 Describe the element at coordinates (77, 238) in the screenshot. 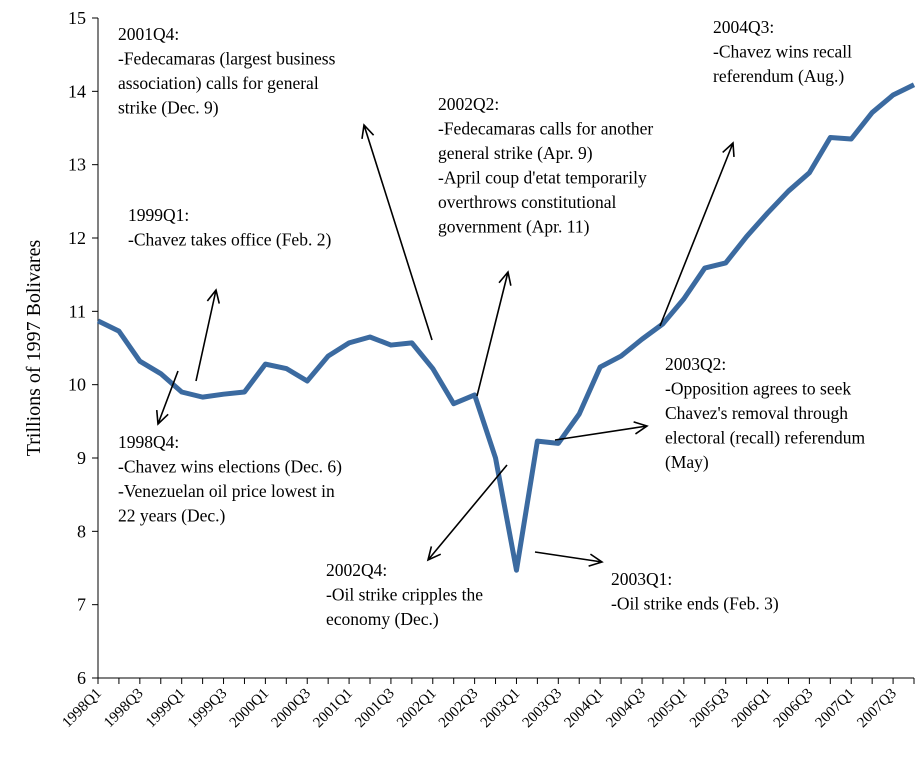

I see `y-tick-label: 12` at that location.